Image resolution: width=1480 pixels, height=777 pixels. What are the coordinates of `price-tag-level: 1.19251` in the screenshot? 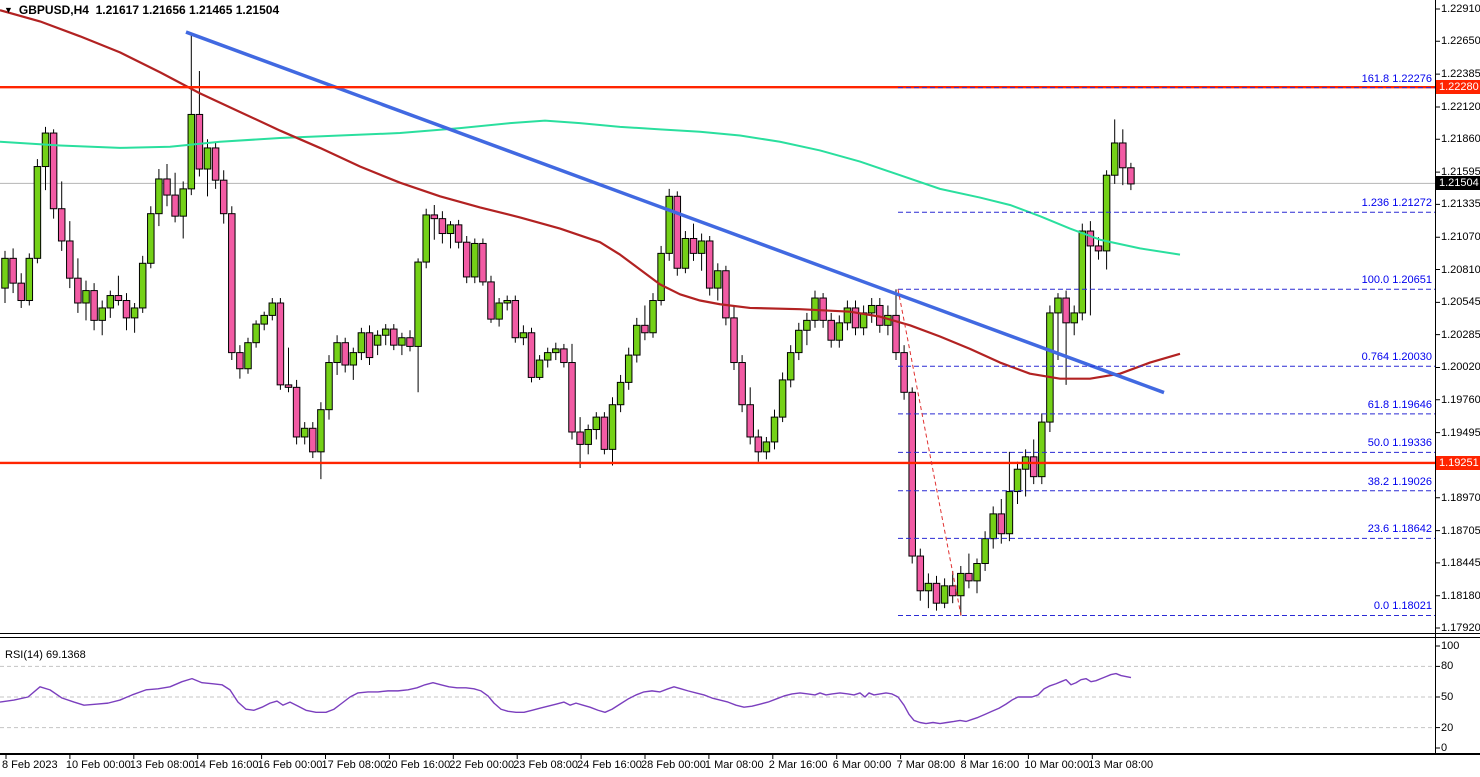 It's located at (1458, 462).